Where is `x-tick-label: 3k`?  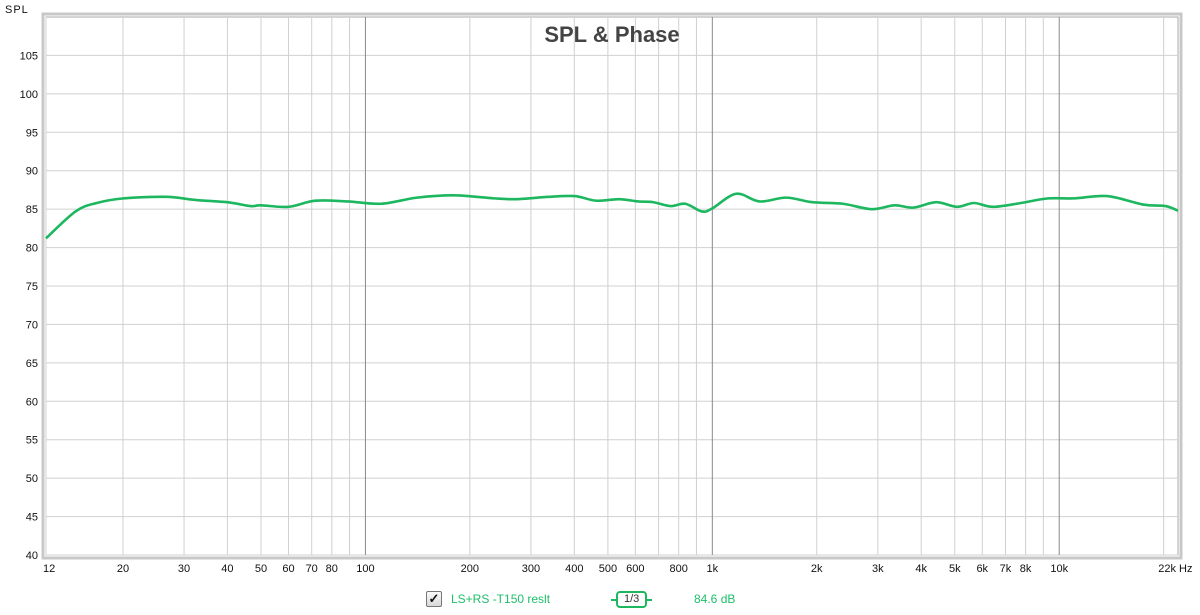 x-tick-label: 3k is located at coordinates (878, 569).